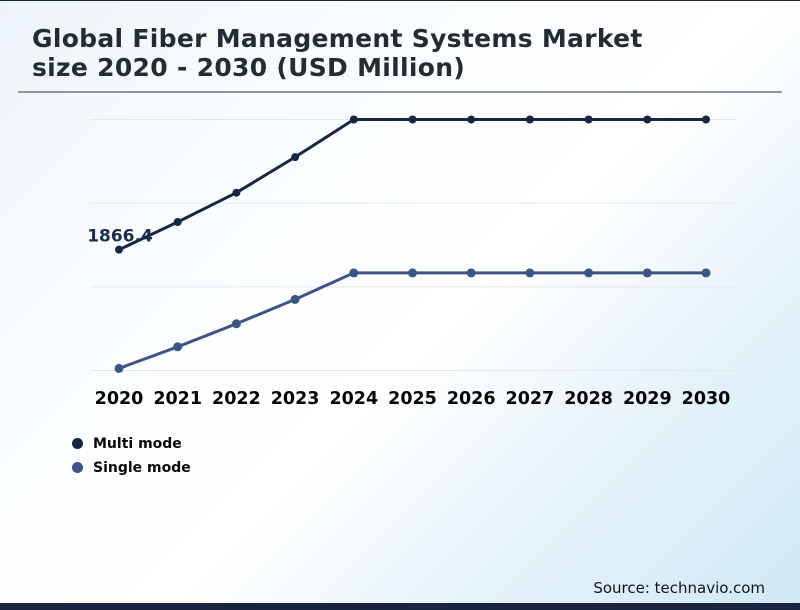 This screenshot has width=800, height=610. What do you see at coordinates (120, 237) in the screenshot?
I see `svg-text: 1866.4` at bounding box center [120, 237].